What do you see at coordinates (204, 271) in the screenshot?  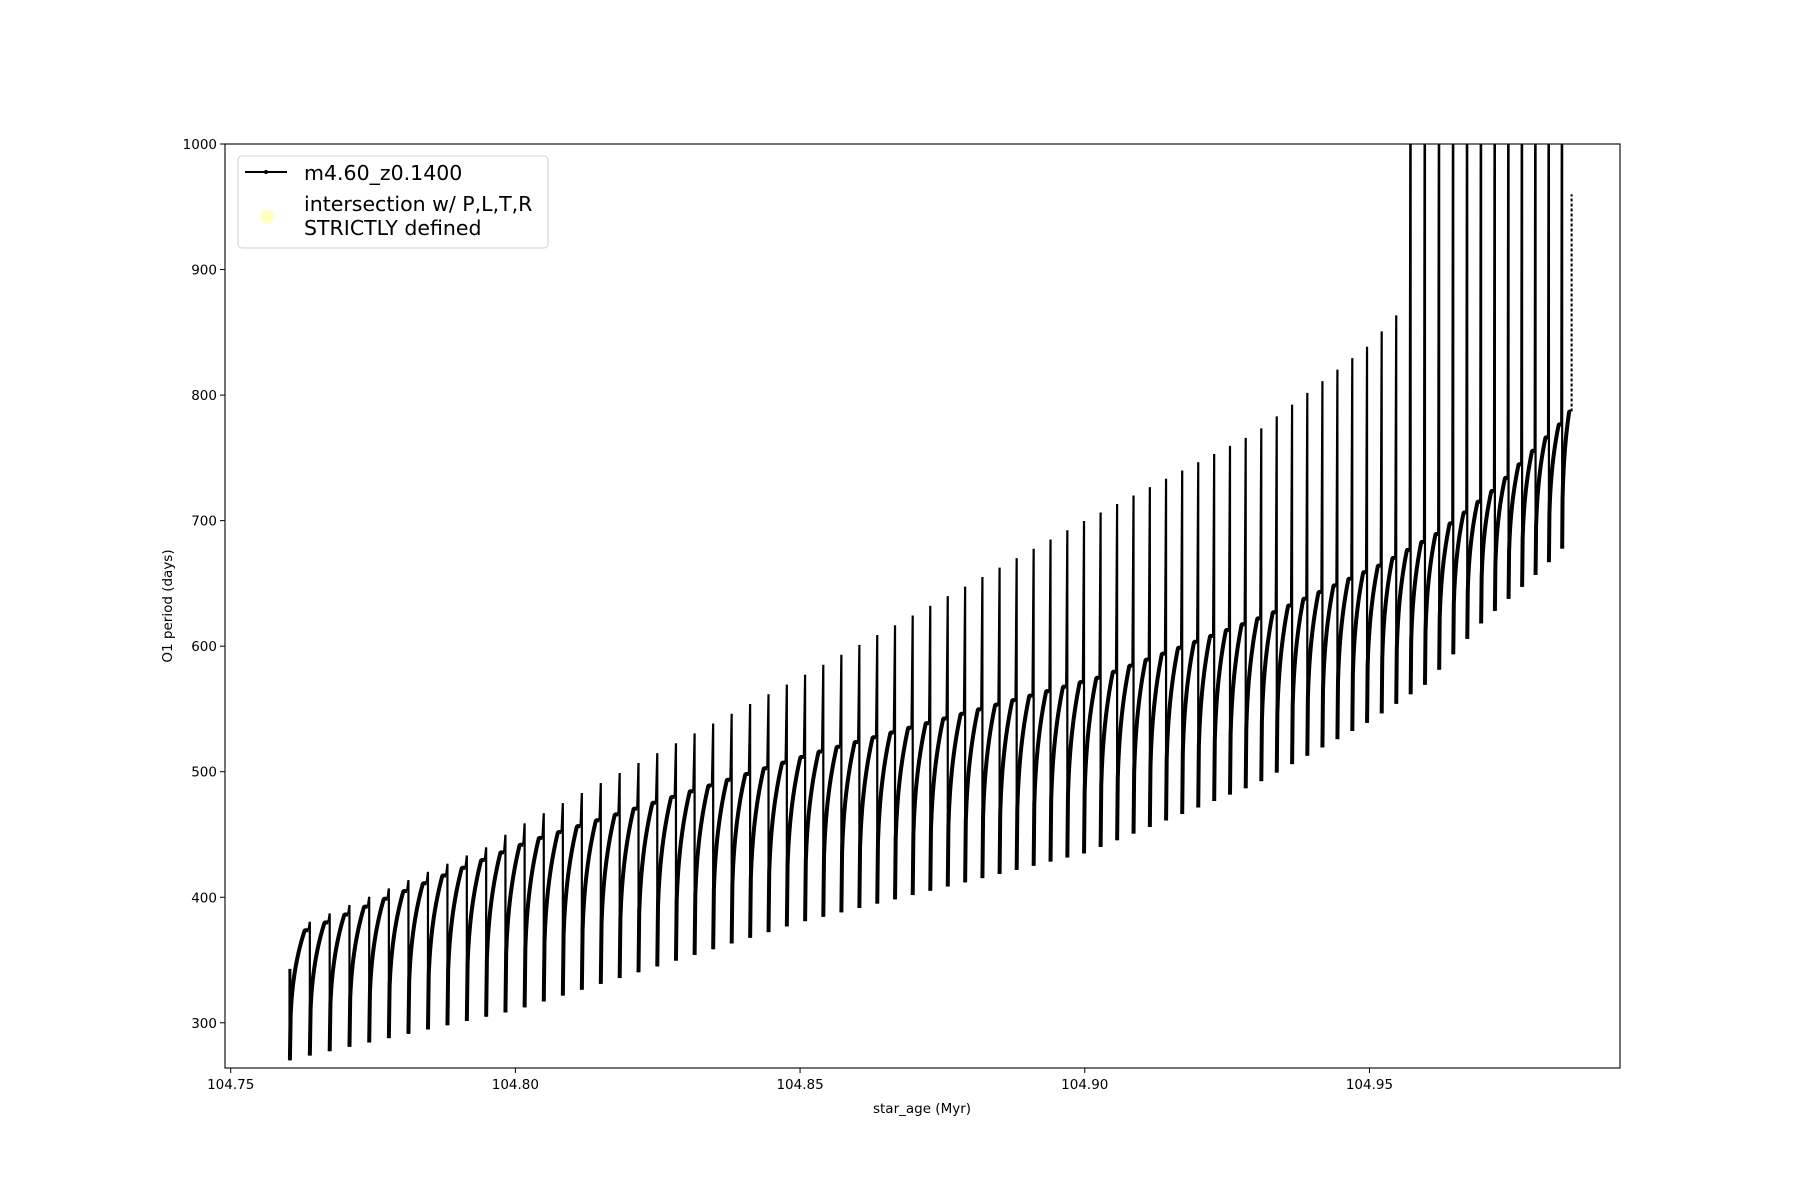 I see `y-tick-label: 900` at bounding box center [204, 271].